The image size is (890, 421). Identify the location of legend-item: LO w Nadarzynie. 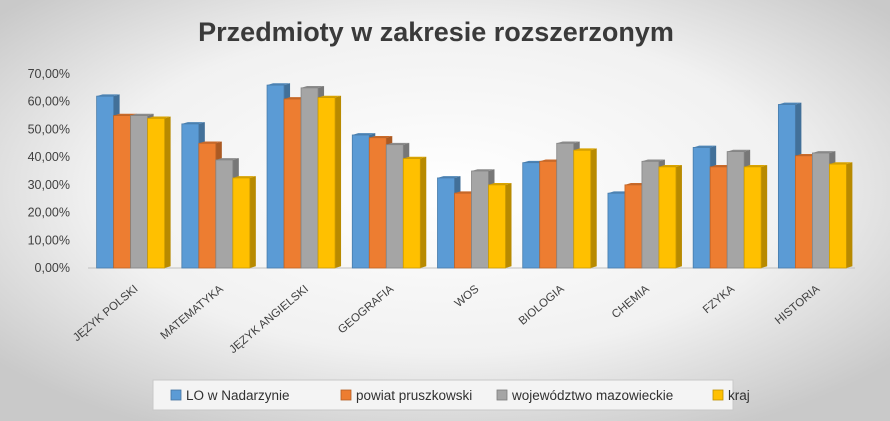
(230, 395).